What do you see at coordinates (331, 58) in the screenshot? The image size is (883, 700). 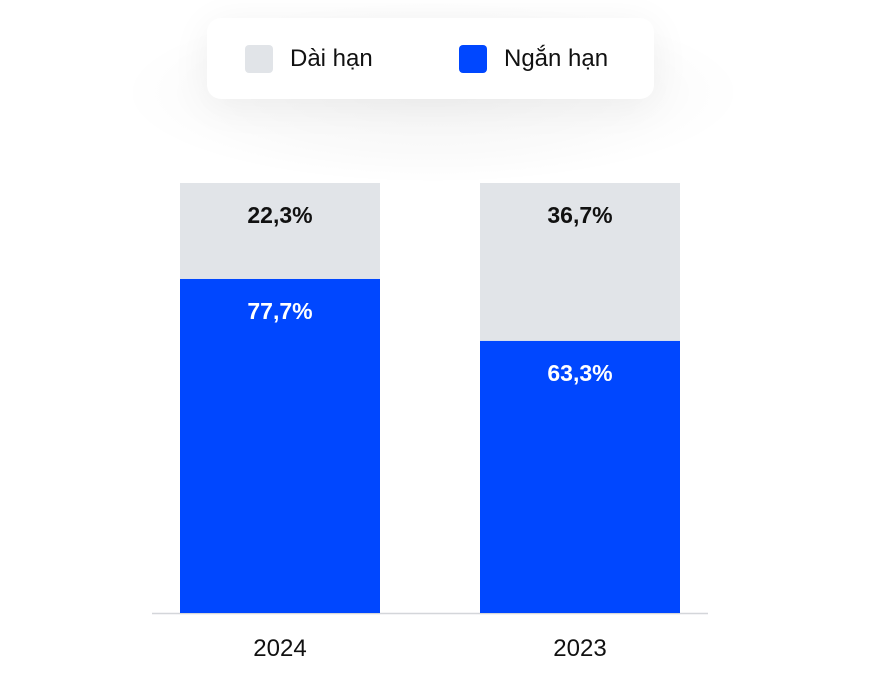 I see `legend-label-dai-han: Dài hạn` at bounding box center [331, 58].